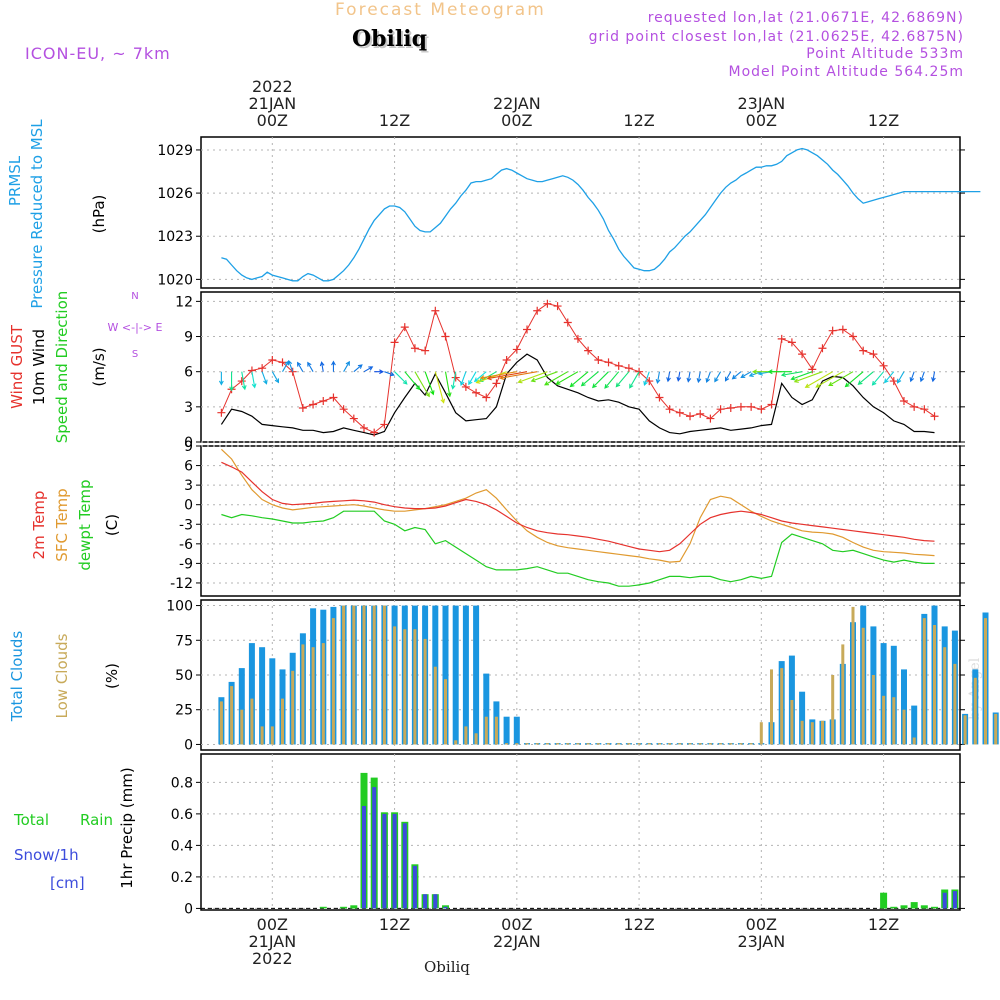 This screenshot has height=1000, width=1000. I want to click on temp-unit-label: (C), so click(112, 525).